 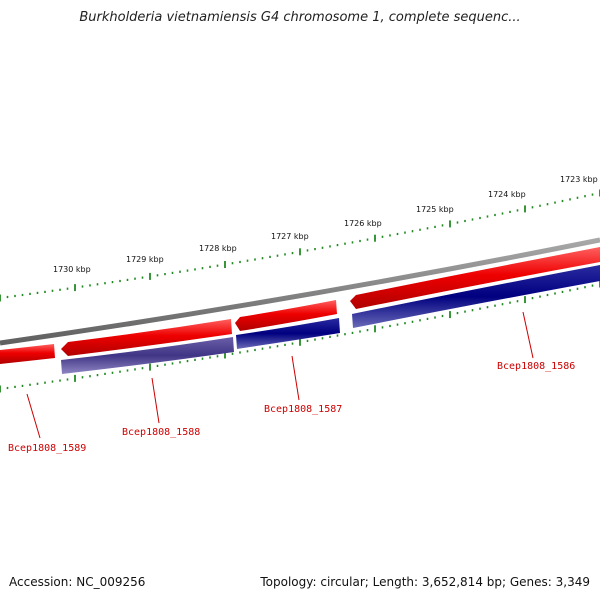 What do you see at coordinates (303, 409) in the screenshot?
I see `gene-label-1587: Bcep1808_1587` at bounding box center [303, 409].